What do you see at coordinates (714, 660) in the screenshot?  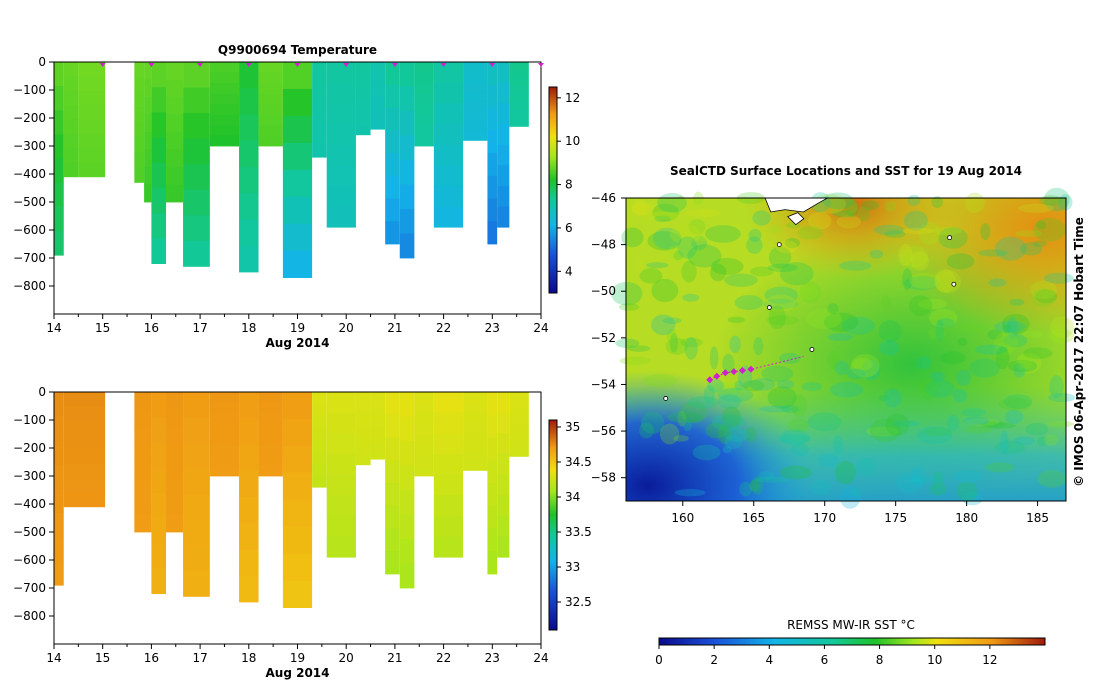 I see `sst-colorbar-tick-label: 2` at bounding box center [714, 660].